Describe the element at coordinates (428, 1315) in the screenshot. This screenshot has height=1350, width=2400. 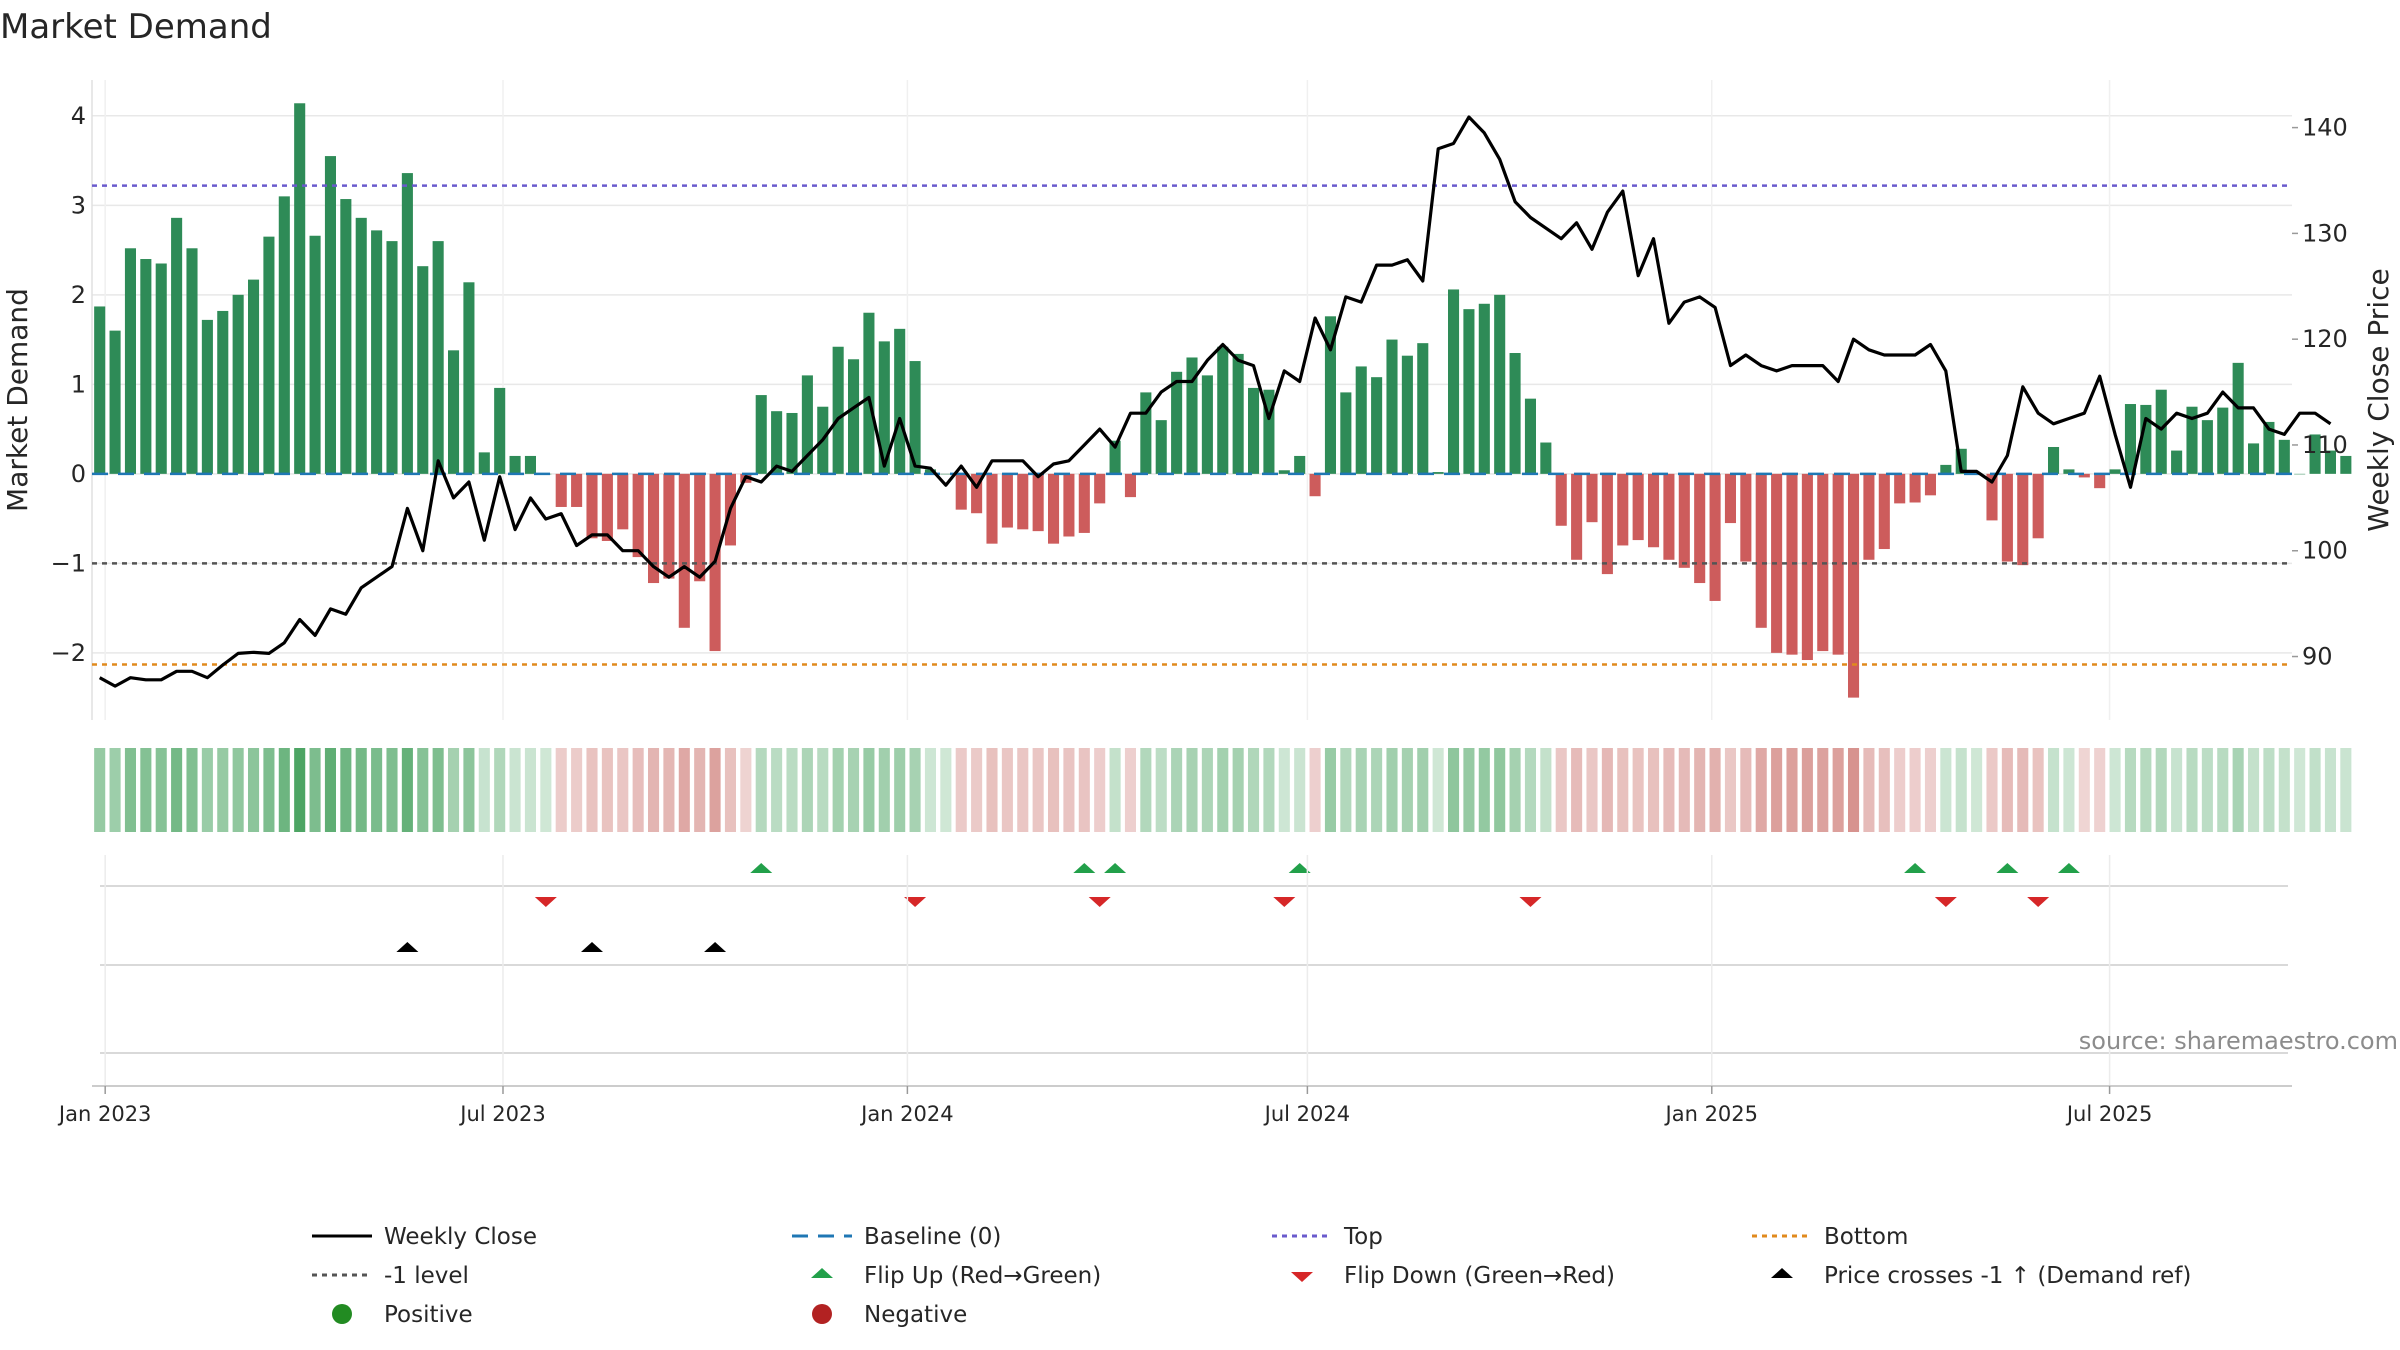
I see `legend-label: Positive` at that location.